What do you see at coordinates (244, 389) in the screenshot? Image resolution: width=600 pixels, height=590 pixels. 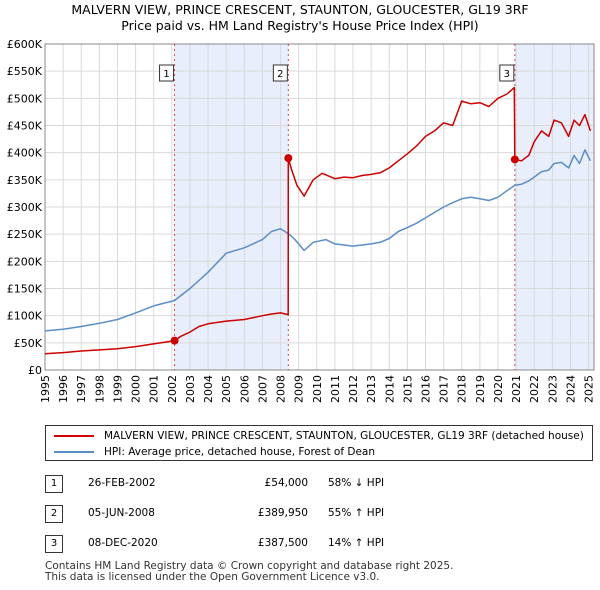 I see `x-tick-label: 2006` at bounding box center [244, 389].